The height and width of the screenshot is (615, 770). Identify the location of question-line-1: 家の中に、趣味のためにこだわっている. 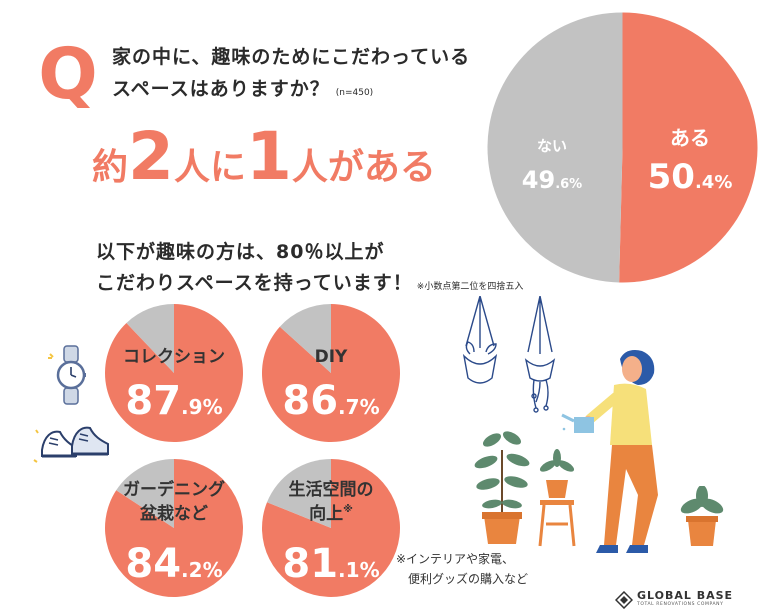
(291, 57).